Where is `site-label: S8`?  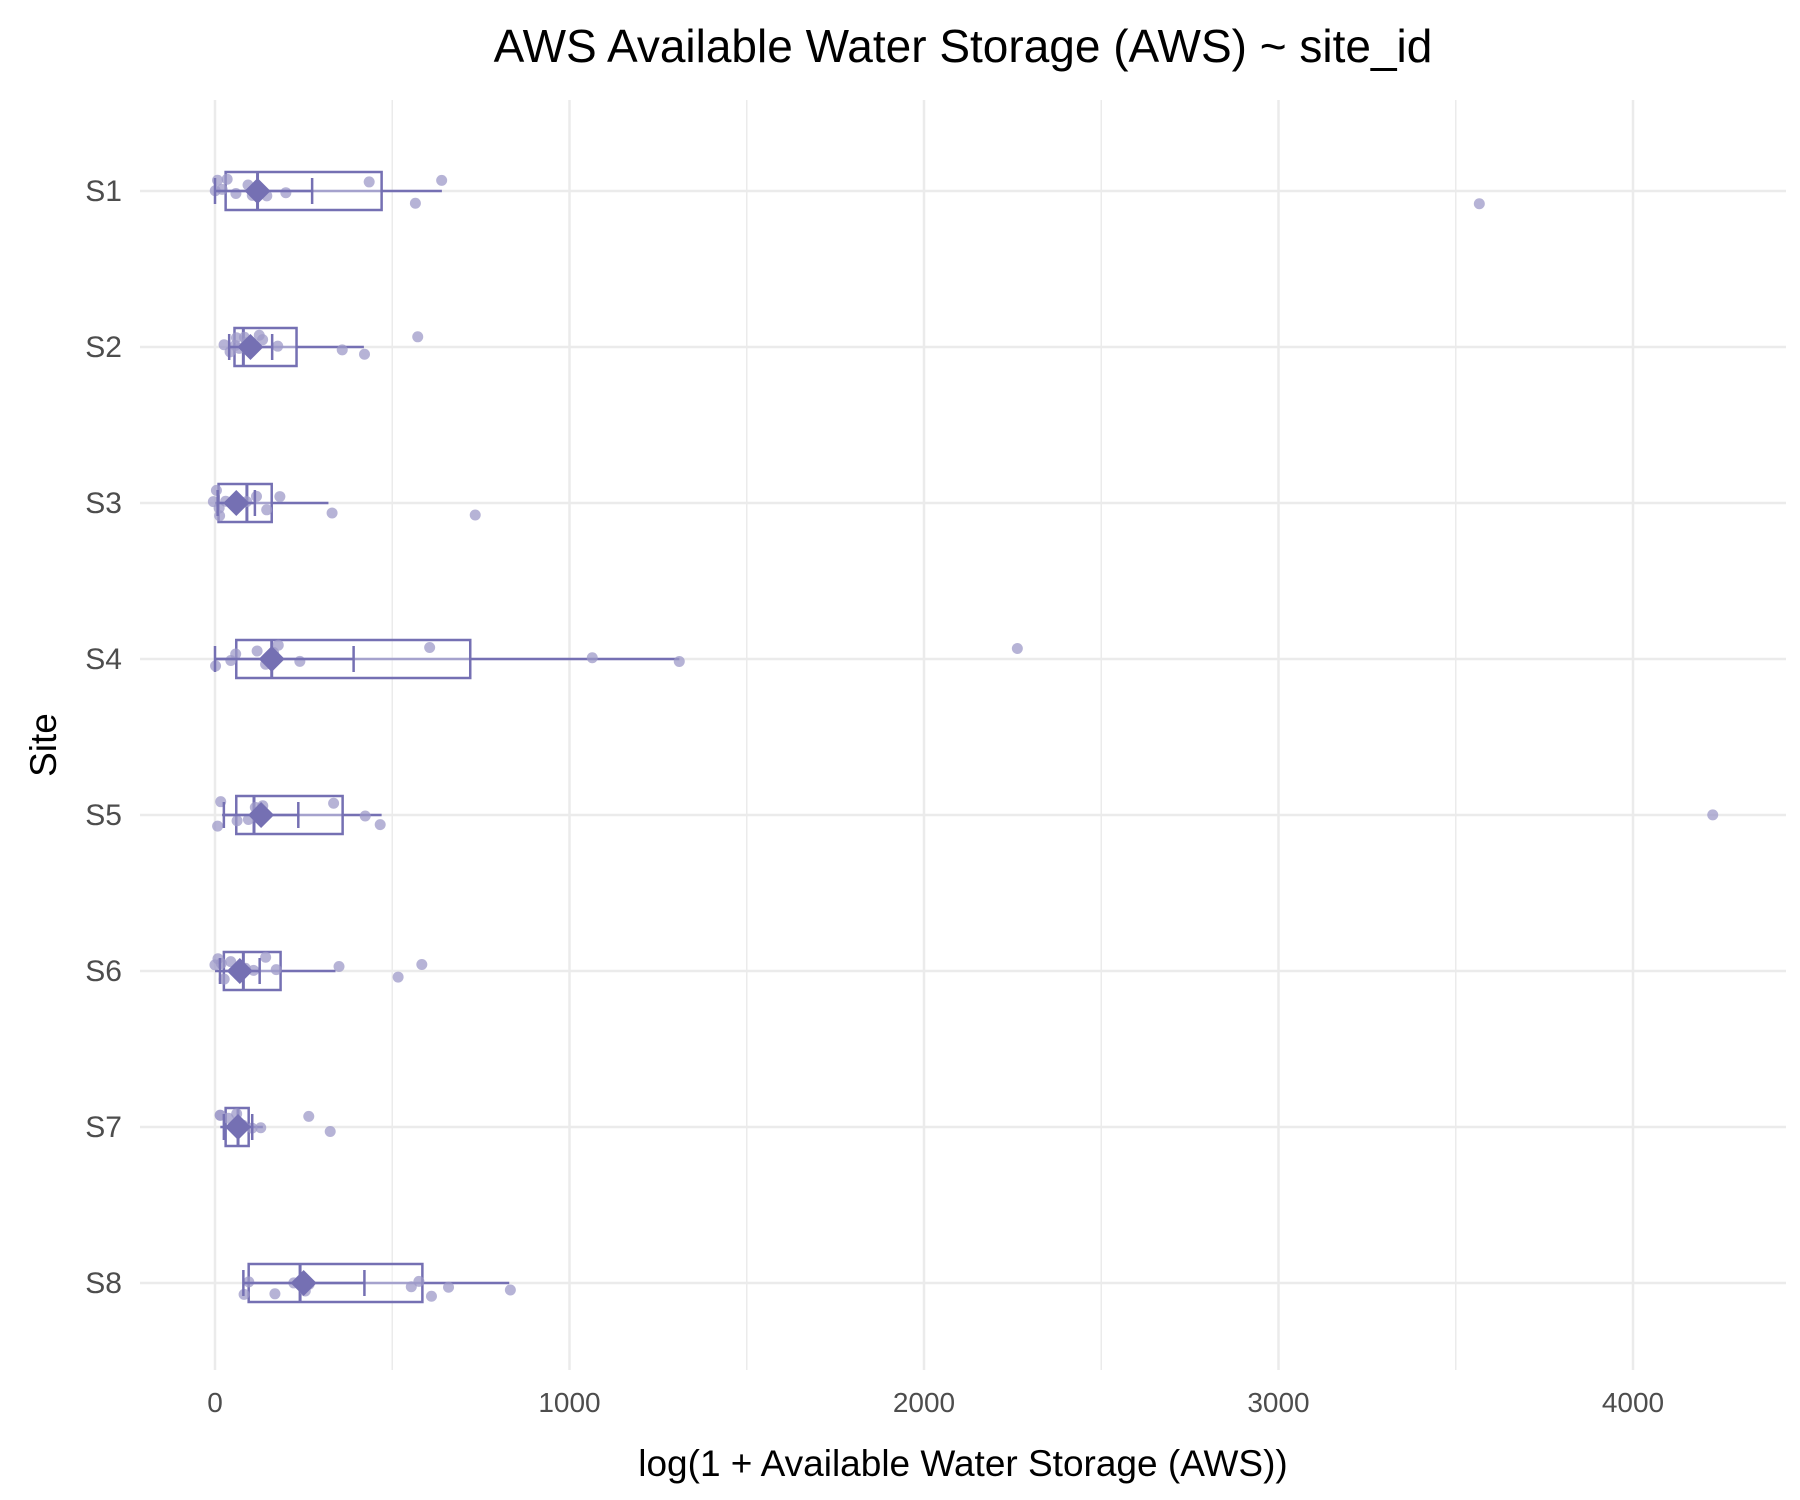
site-label: S8 is located at coordinates (103, 1283).